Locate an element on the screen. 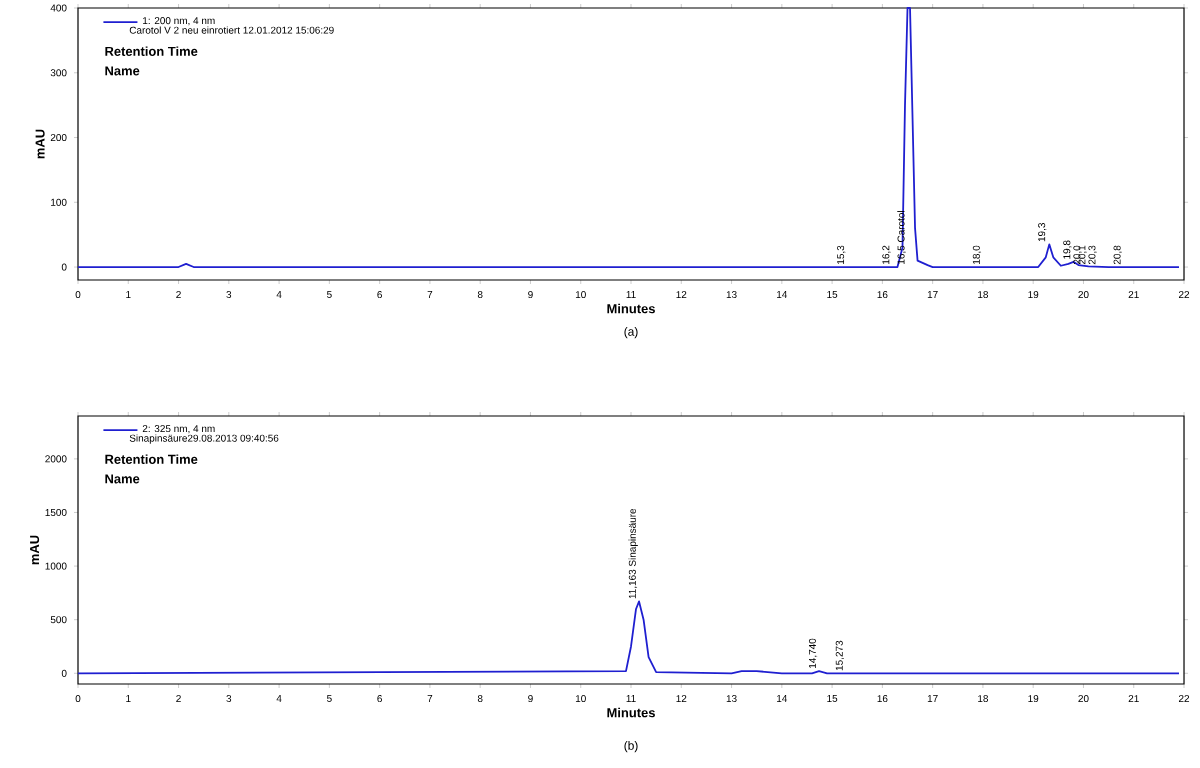  line-series is located at coordinates (628, 637).